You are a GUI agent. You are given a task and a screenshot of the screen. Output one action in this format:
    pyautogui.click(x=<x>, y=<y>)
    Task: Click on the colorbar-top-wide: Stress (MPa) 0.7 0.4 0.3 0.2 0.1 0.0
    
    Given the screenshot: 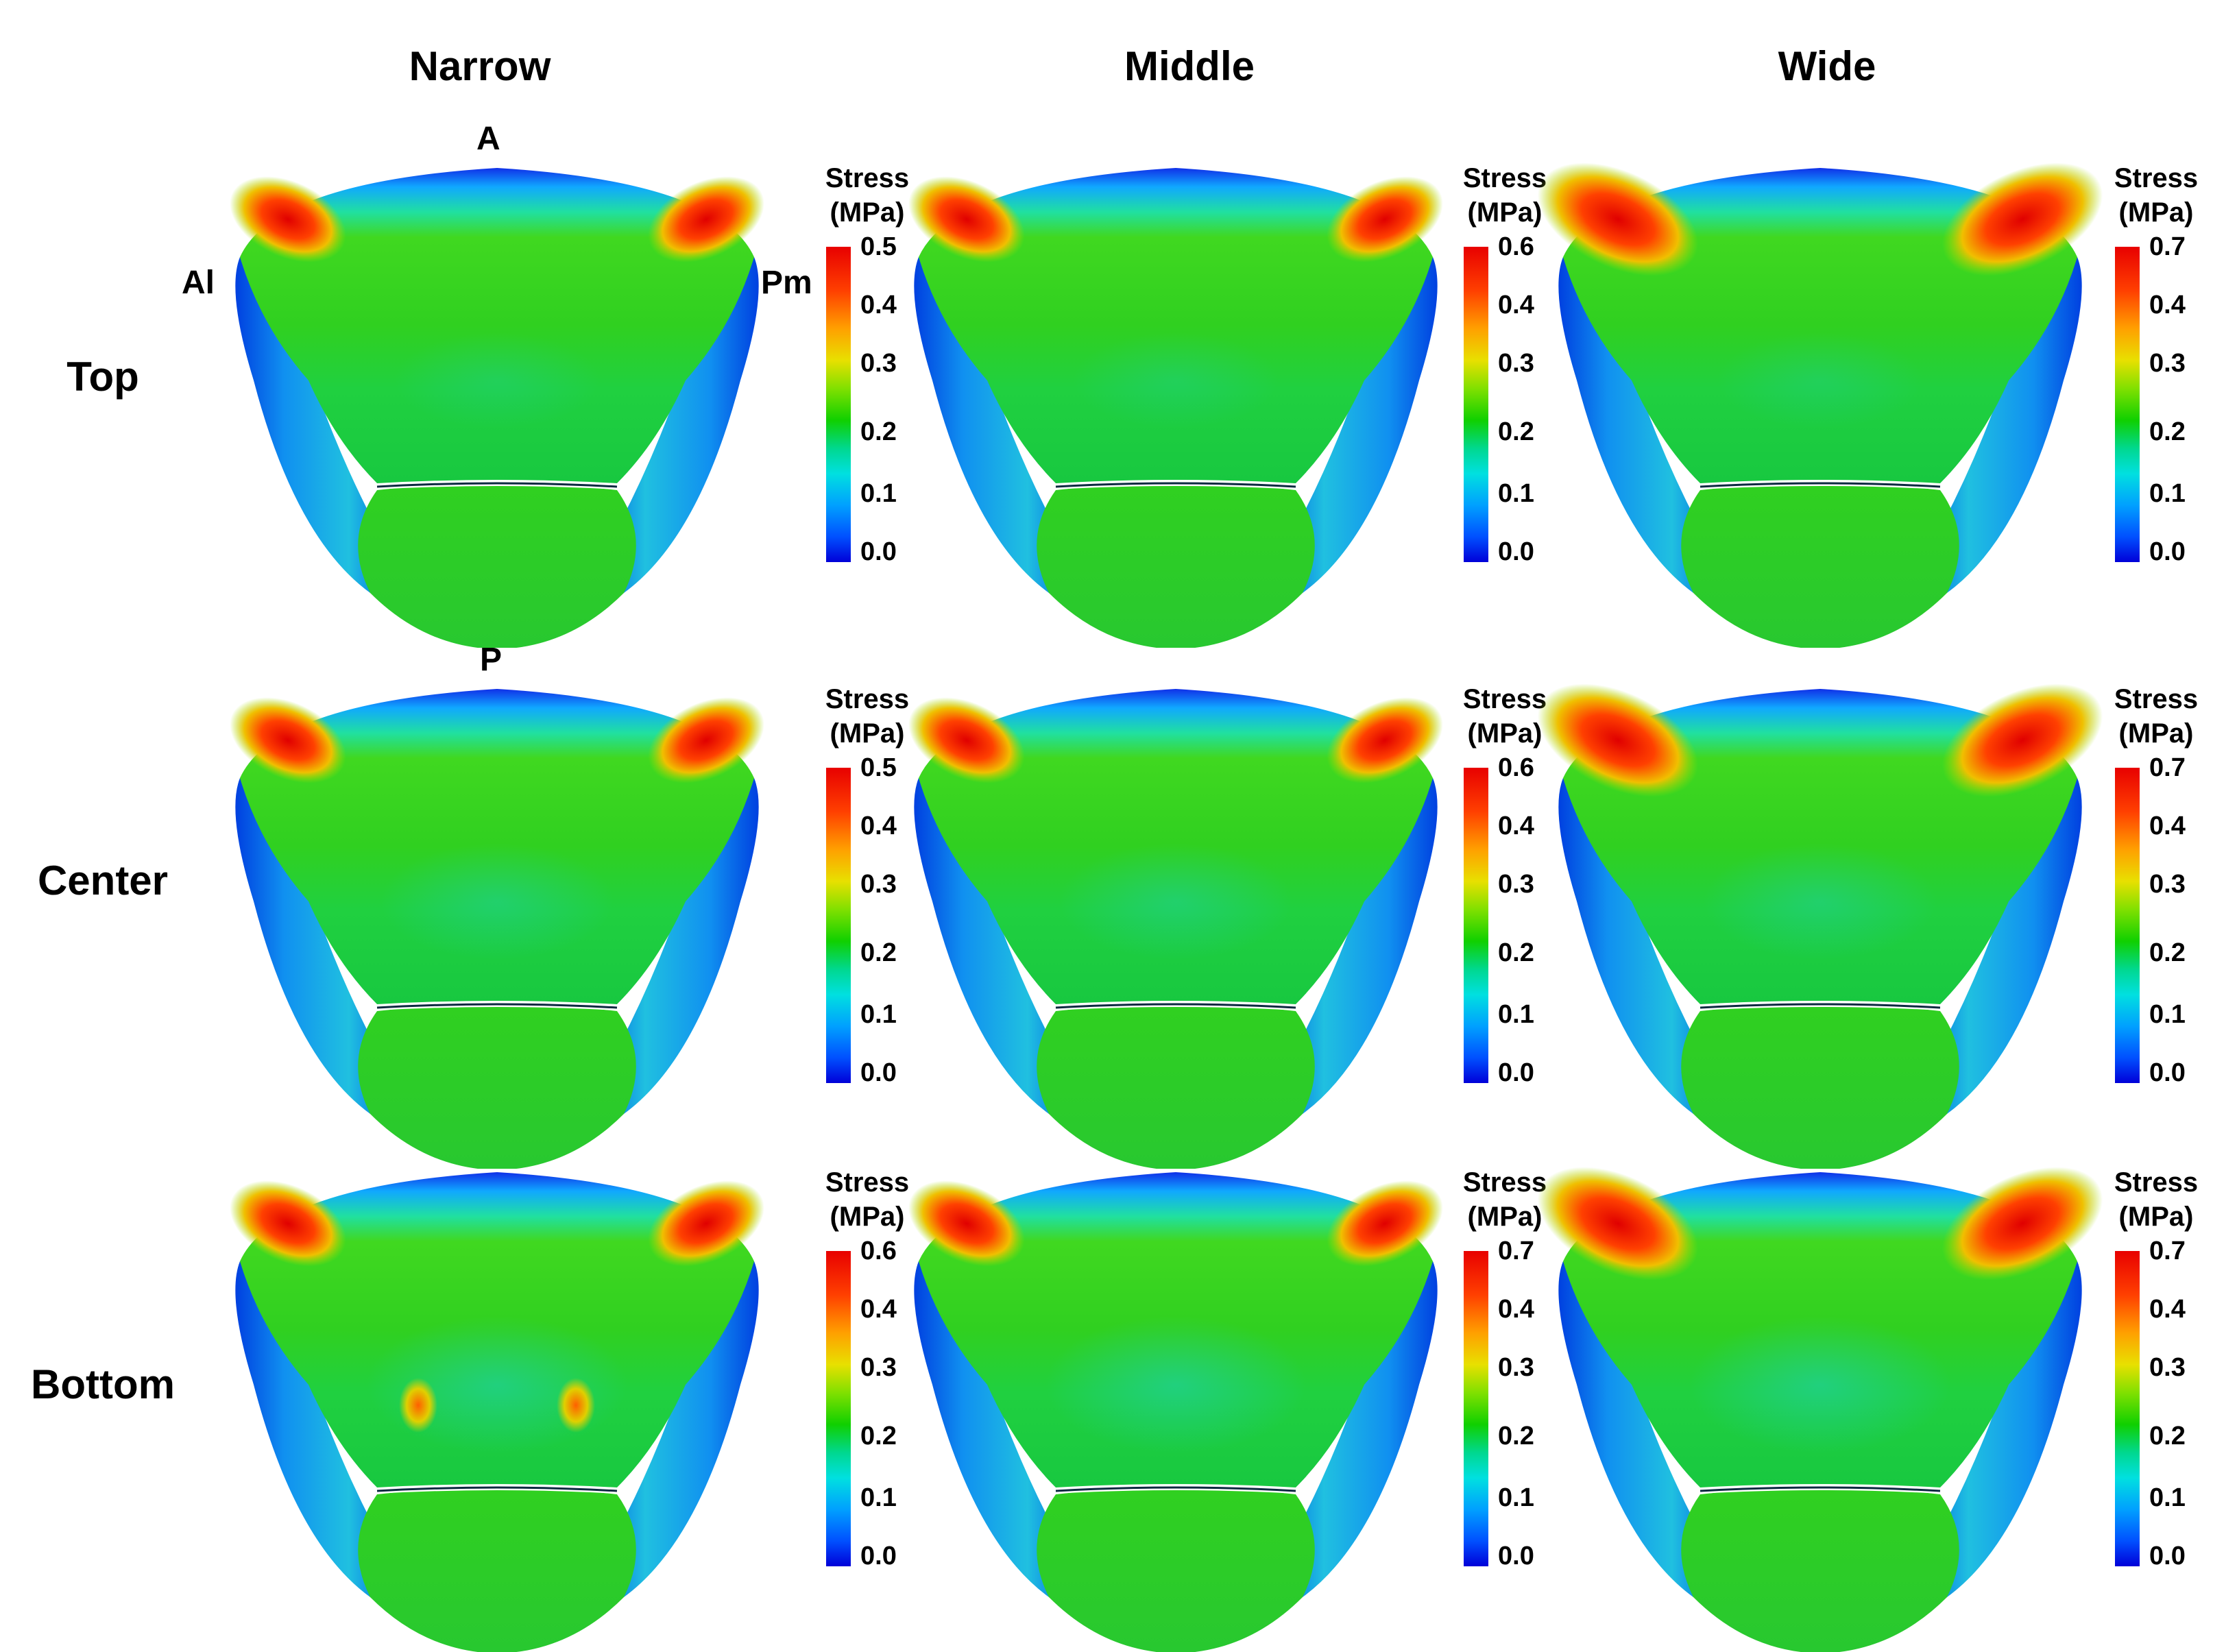 What is the action you would take?
    pyautogui.click(x=2156, y=366)
    